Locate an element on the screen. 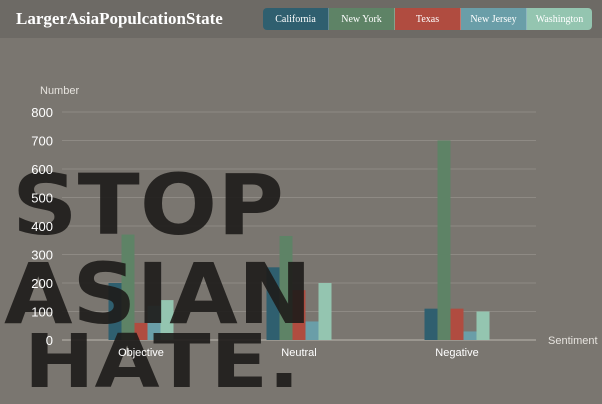 This screenshot has height=404, width=602. bar-california-objective is located at coordinates (115, 311).